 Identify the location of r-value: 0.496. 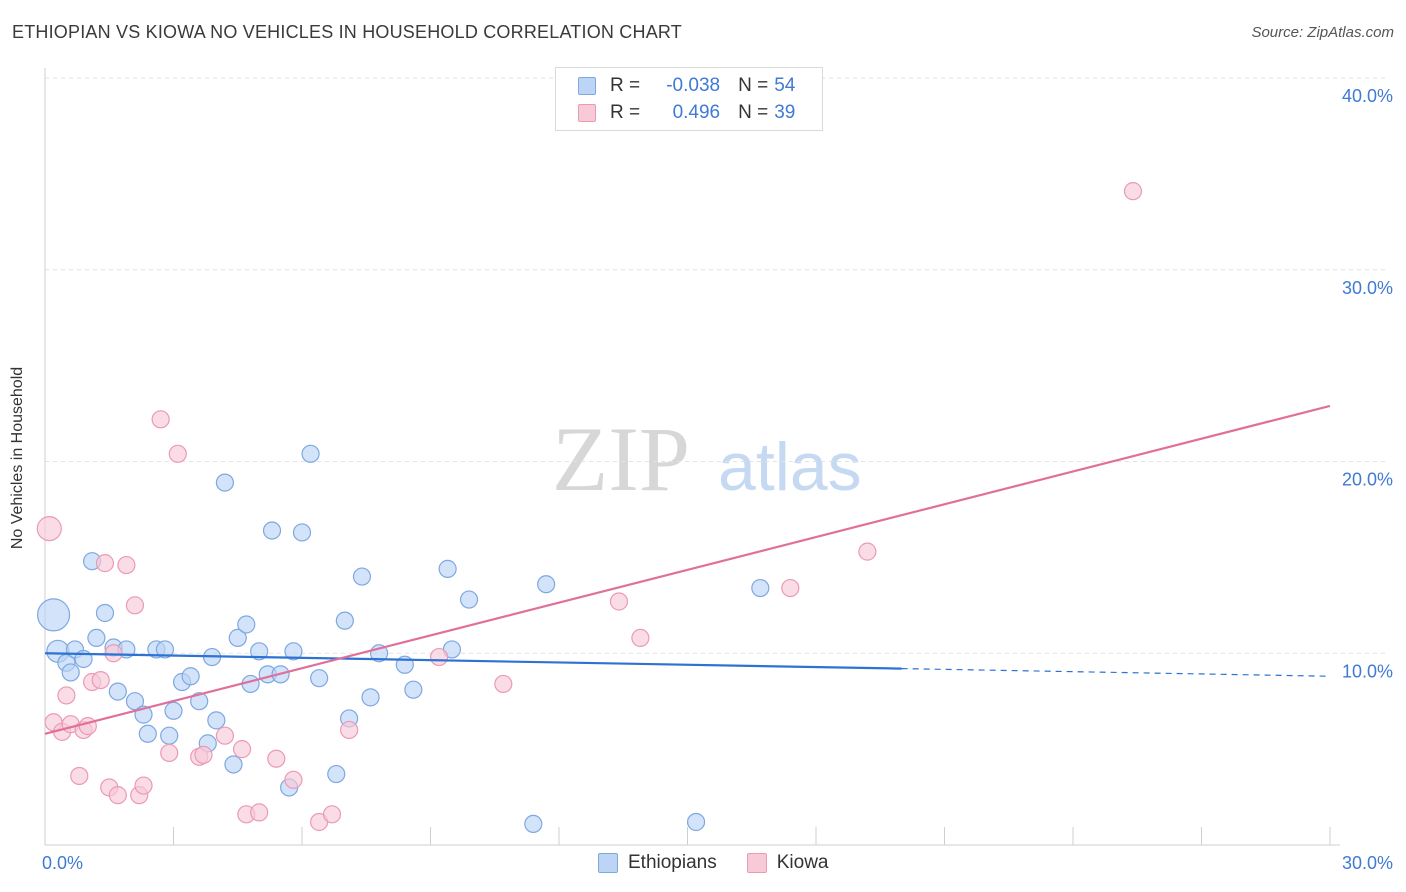
(696, 112).